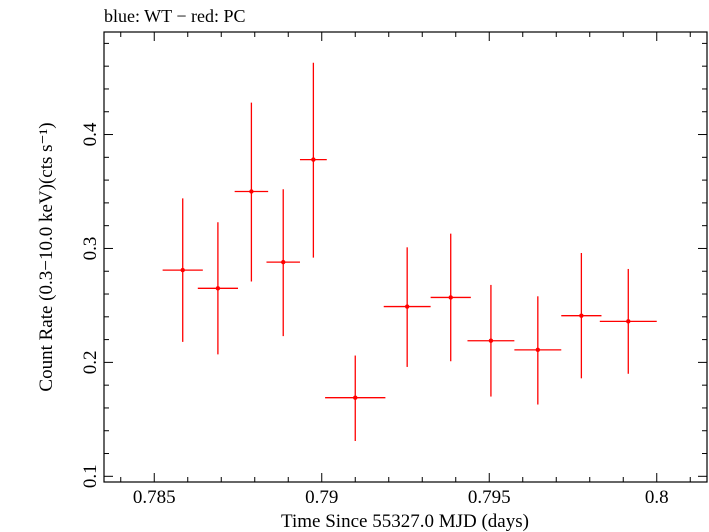 The height and width of the screenshot is (532, 709). What do you see at coordinates (90, 249) in the screenshot?
I see `y-tick-label: 0.3` at bounding box center [90, 249].